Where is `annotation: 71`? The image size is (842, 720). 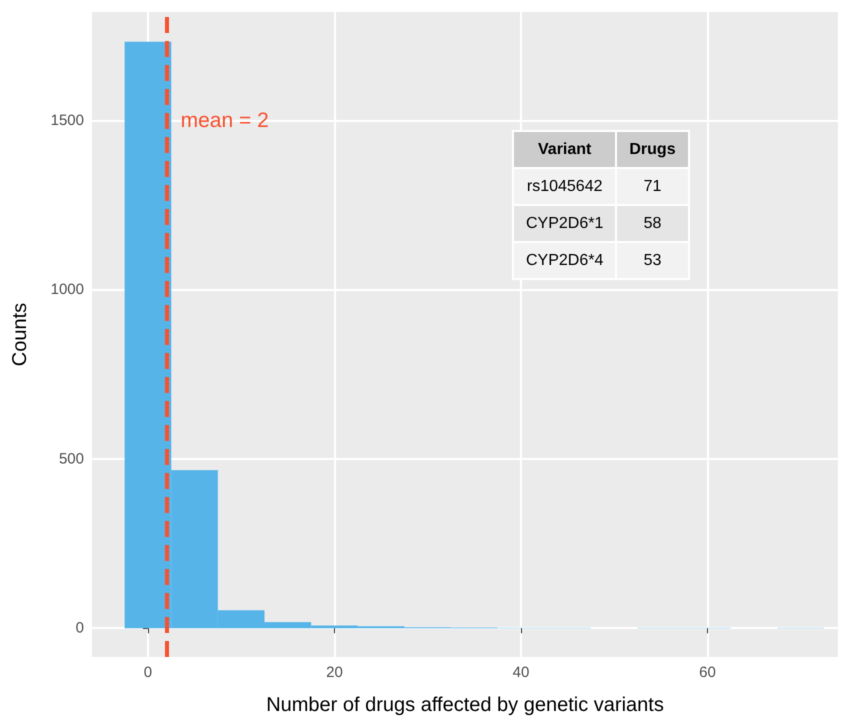 annotation: 71 is located at coordinates (652, 186).